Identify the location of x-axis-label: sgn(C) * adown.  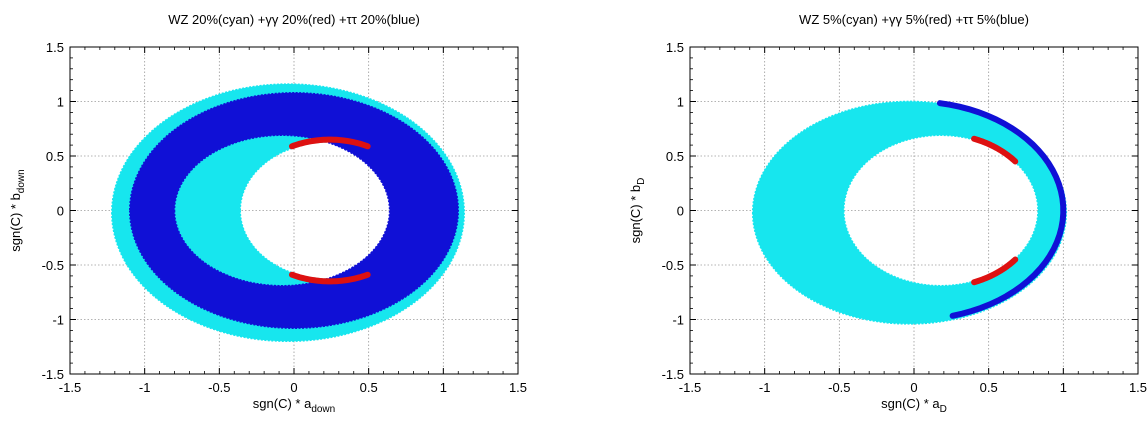
(294, 405).